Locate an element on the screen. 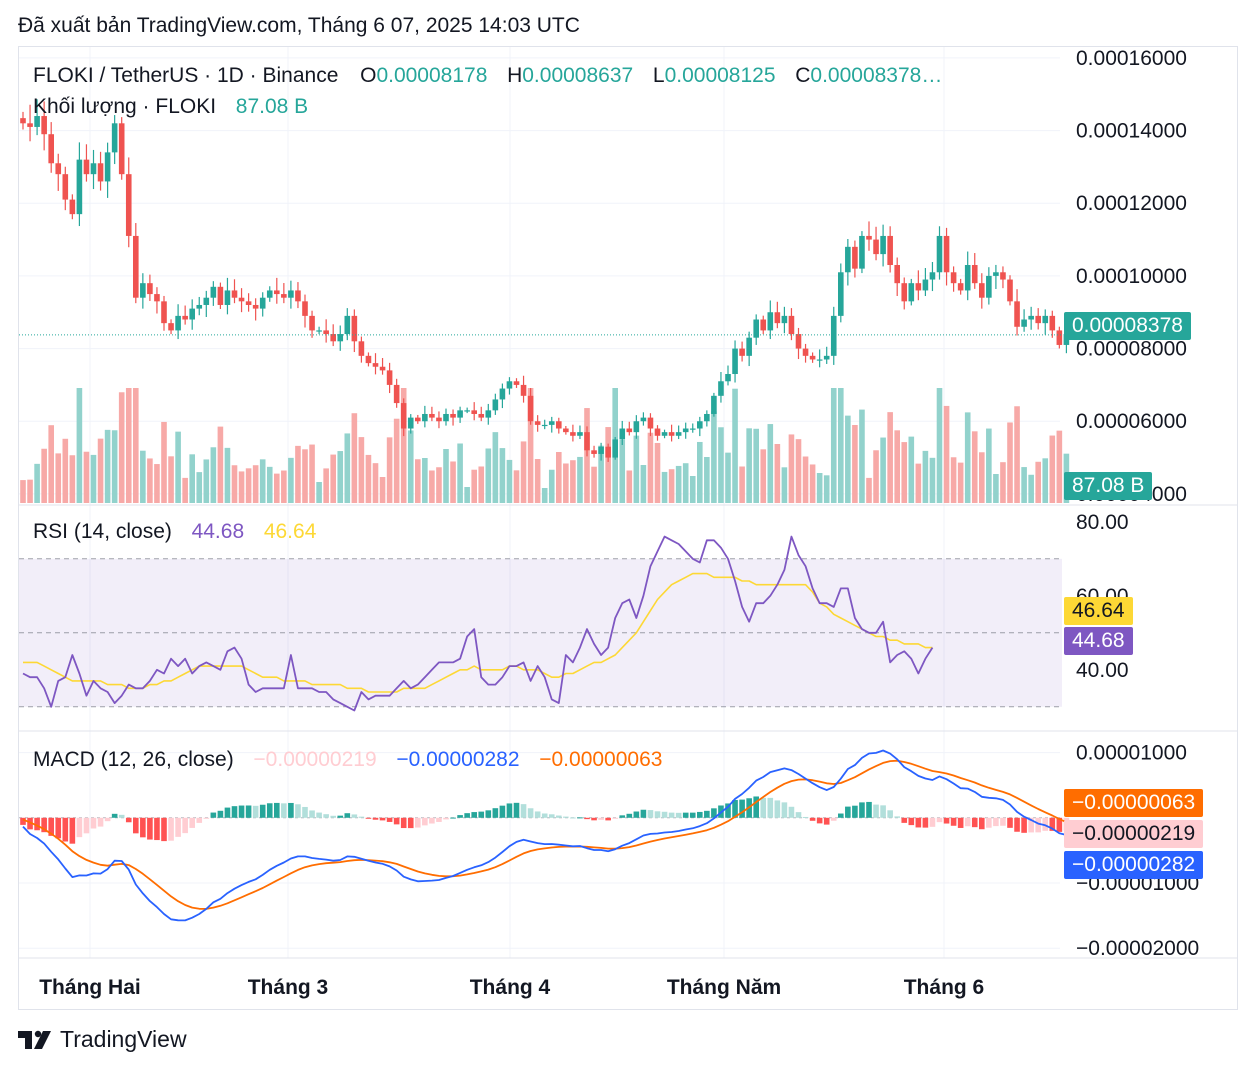 The height and width of the screenshot is (1073, 1256). macd-axis-tick: −0.00002000 is located at coordinates (1137, 948).